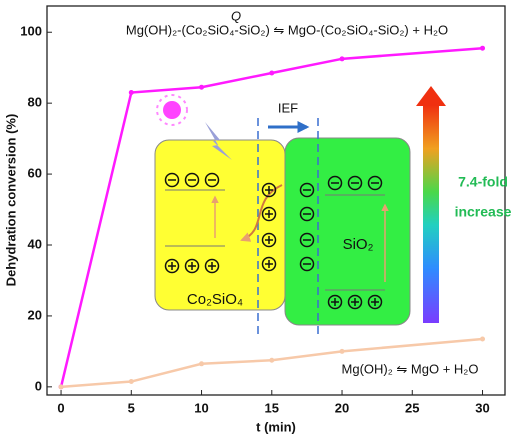 The image size is (520, 444). Describe the element at coordinates (218, 141) in the screenshot. I see `lightning-icon` at that location.